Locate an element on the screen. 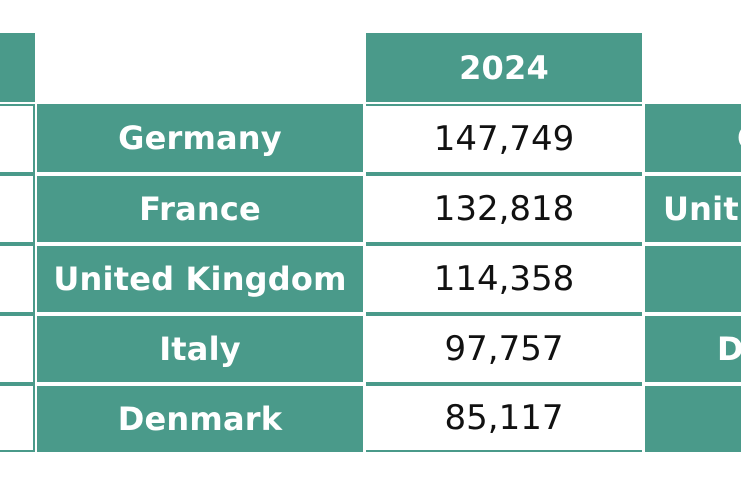 The width and height of the screenshot is (741, 486). country-cell: United Kingdom is located at coordinates (200, 279).